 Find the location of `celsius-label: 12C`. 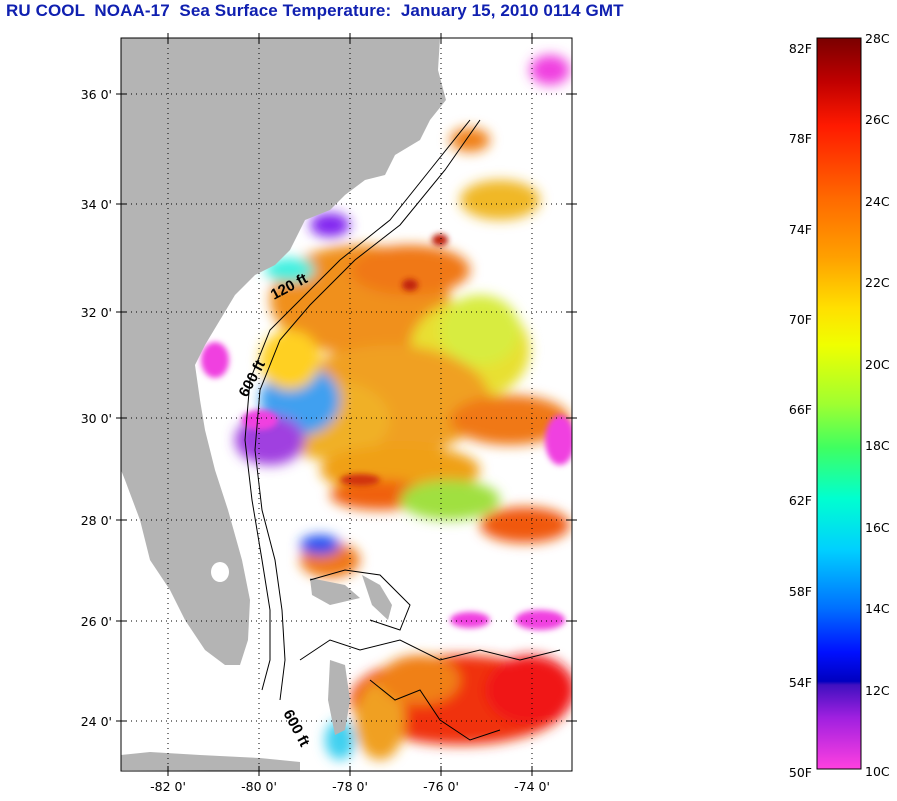

celsius-label: 12C is located at coordinates (877, 690).